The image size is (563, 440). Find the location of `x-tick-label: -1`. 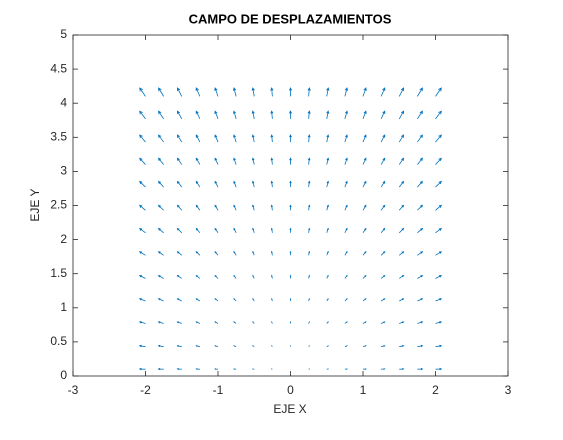

x-tick-label: -1 is located at coordinates (218, 390).